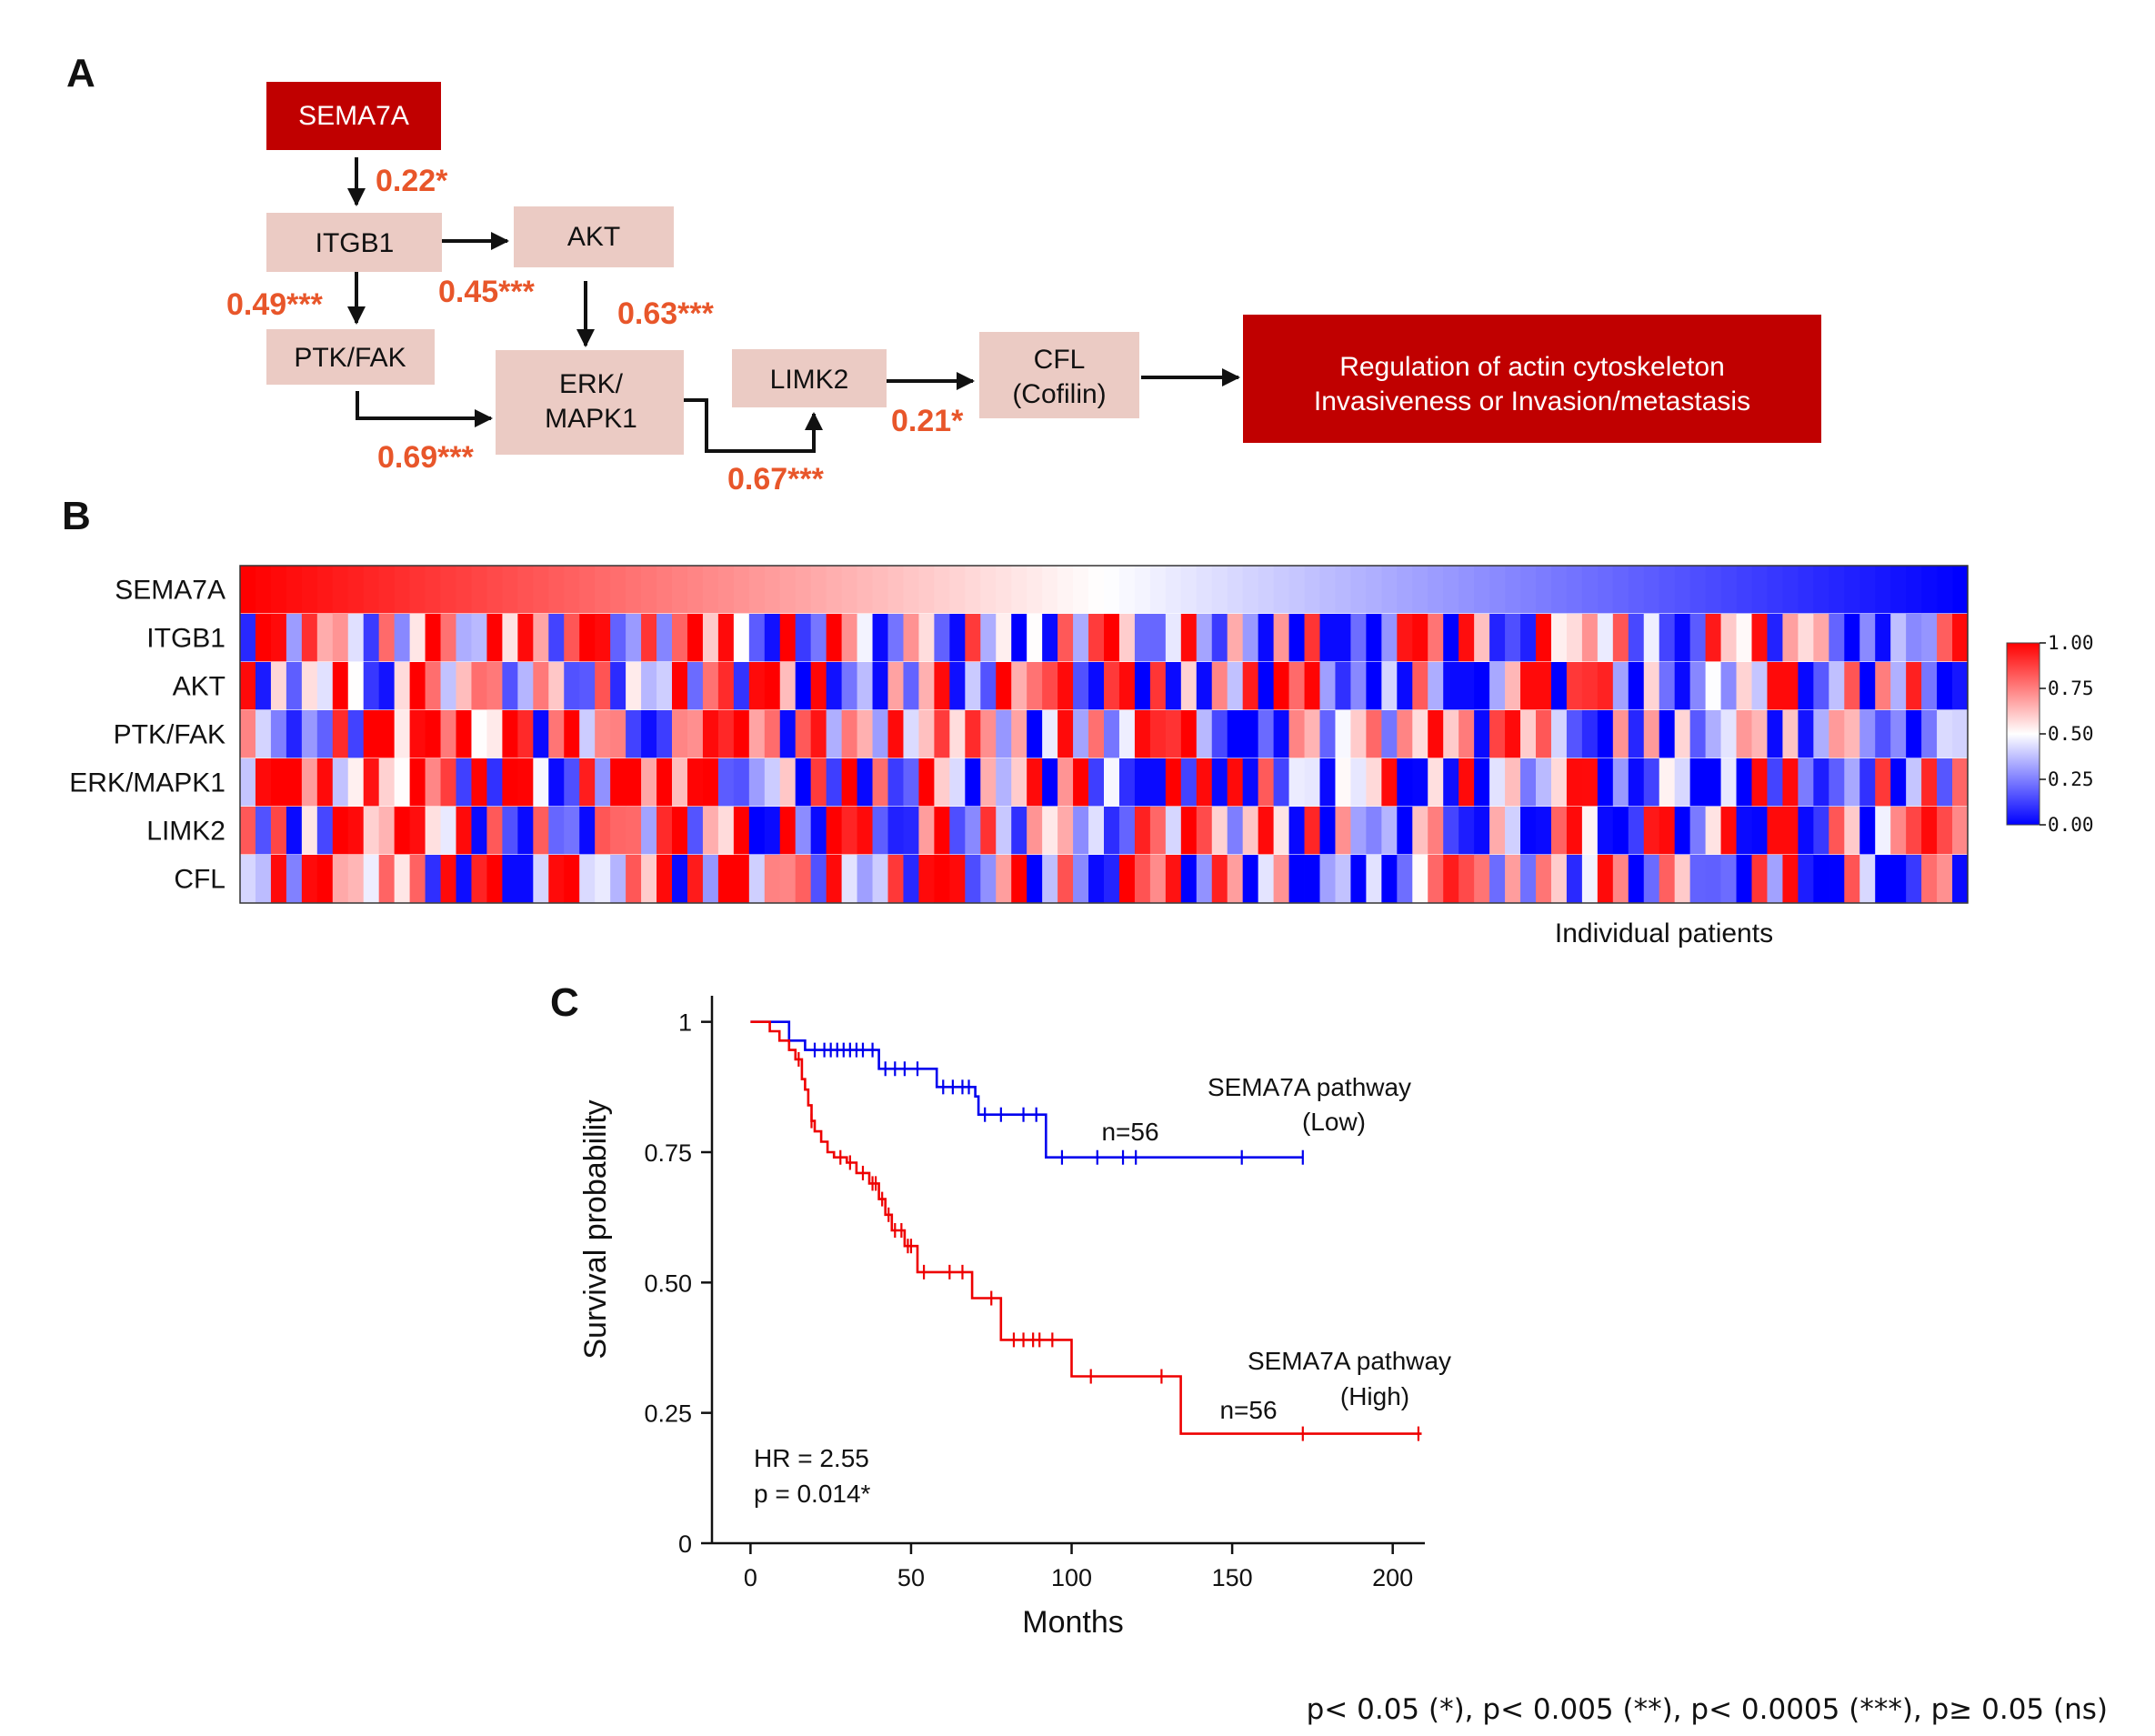  Describe the element at coordinates (350, 357) in the screenshot. I see `node-ptk` at that location.